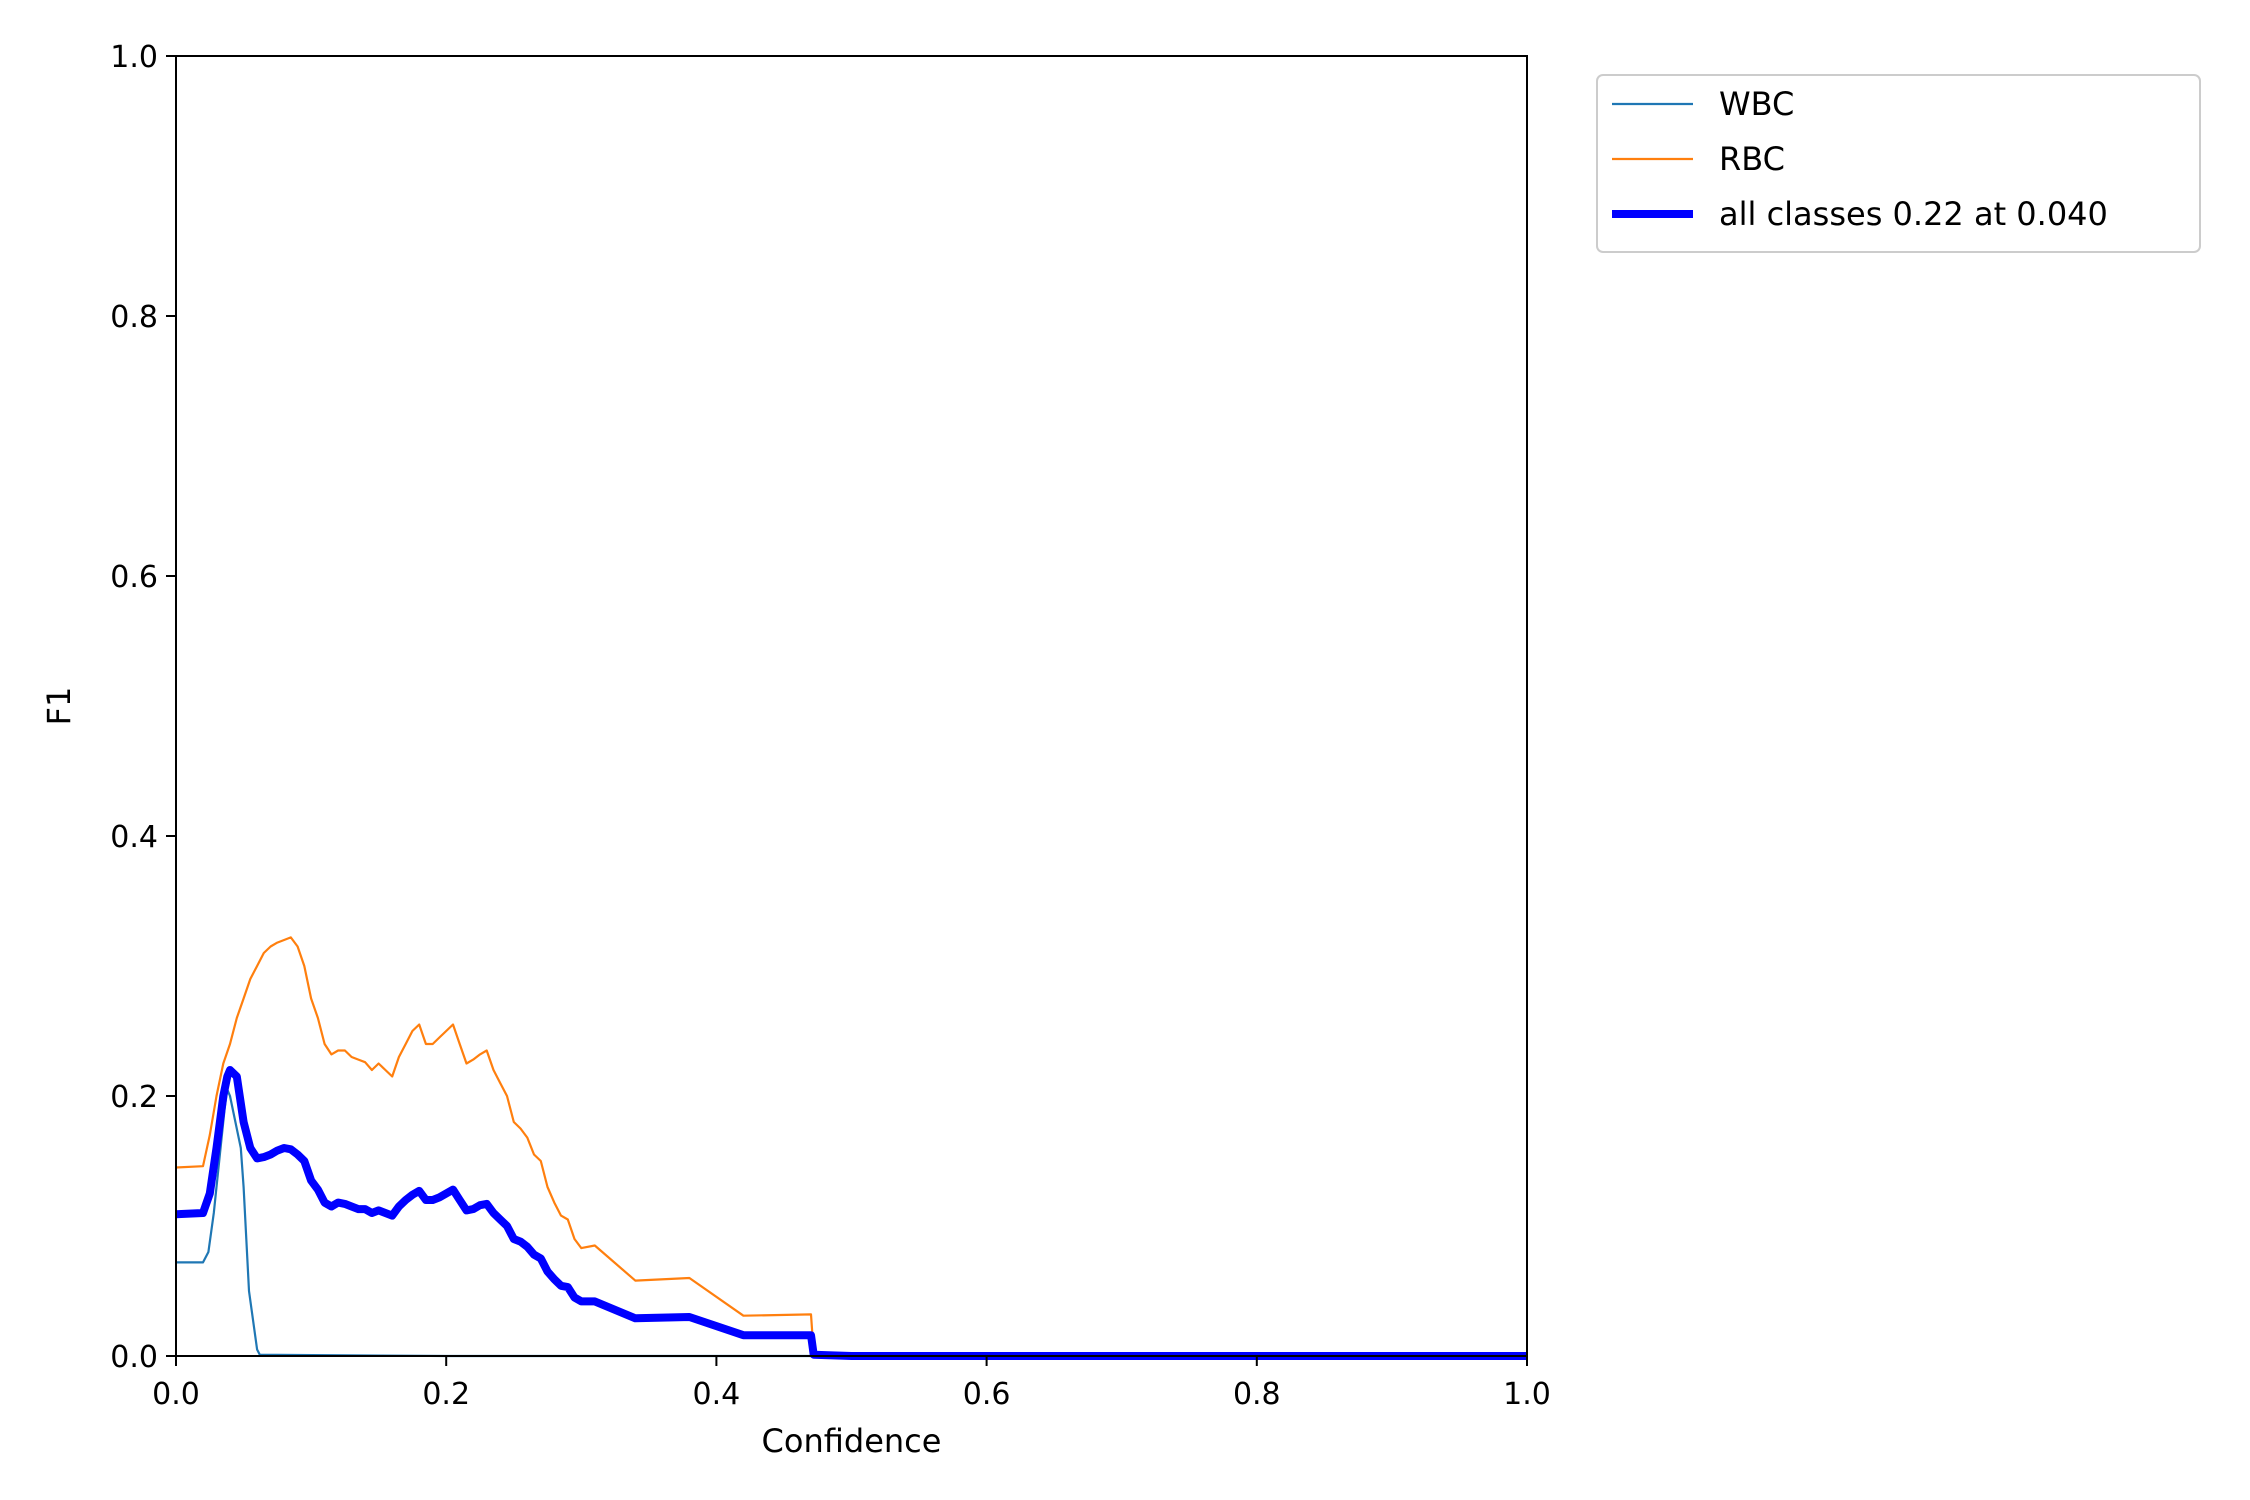 Image resolution: width=2250 pixels, height=1500 pixels. I want to click on legend-label: RBC, so click(1752, 159).